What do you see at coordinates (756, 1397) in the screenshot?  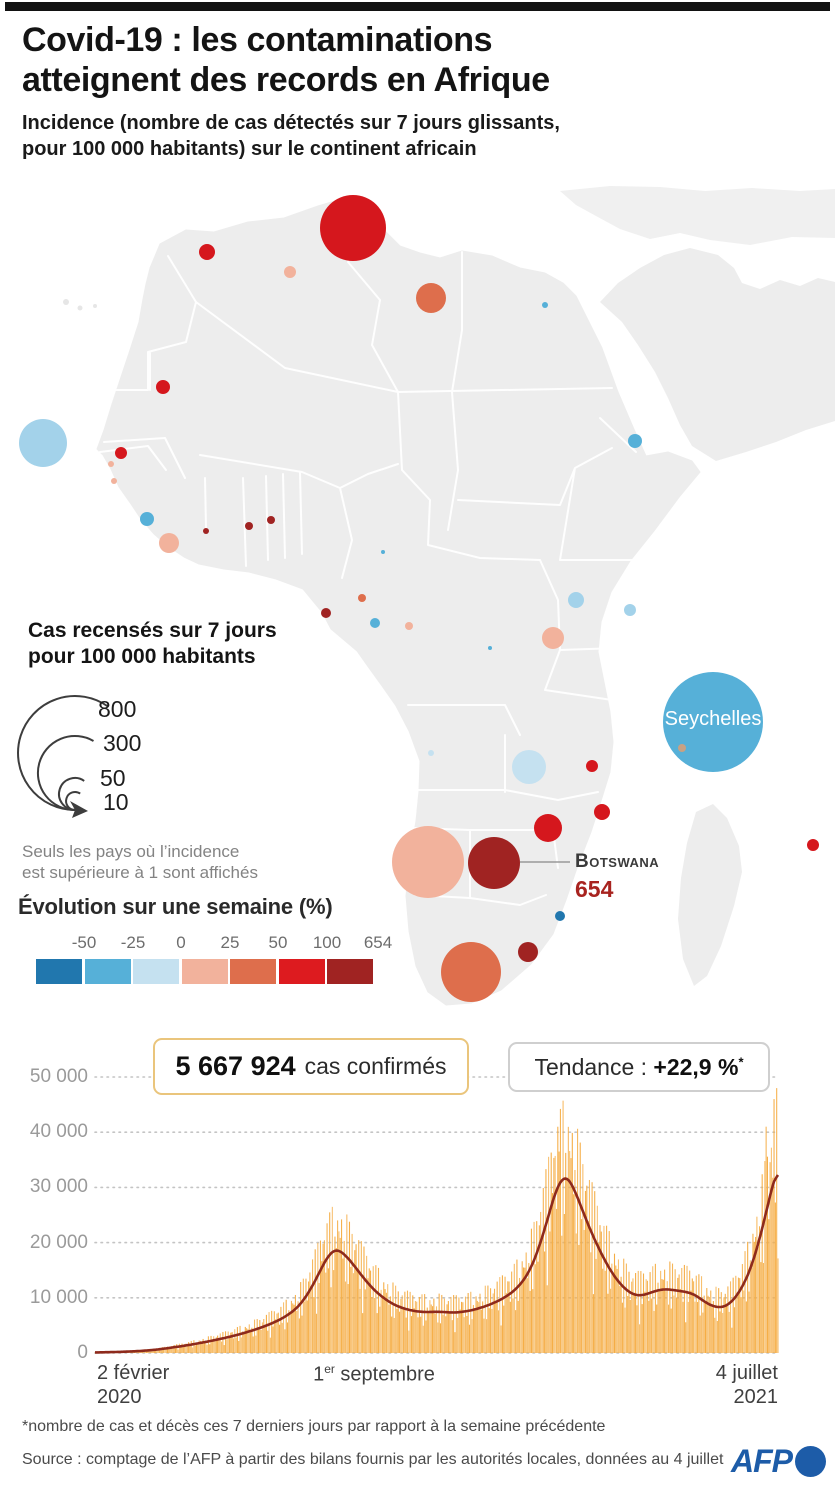 I see `x-tick-end-year: 2021` at bounding box center [756, 1397].